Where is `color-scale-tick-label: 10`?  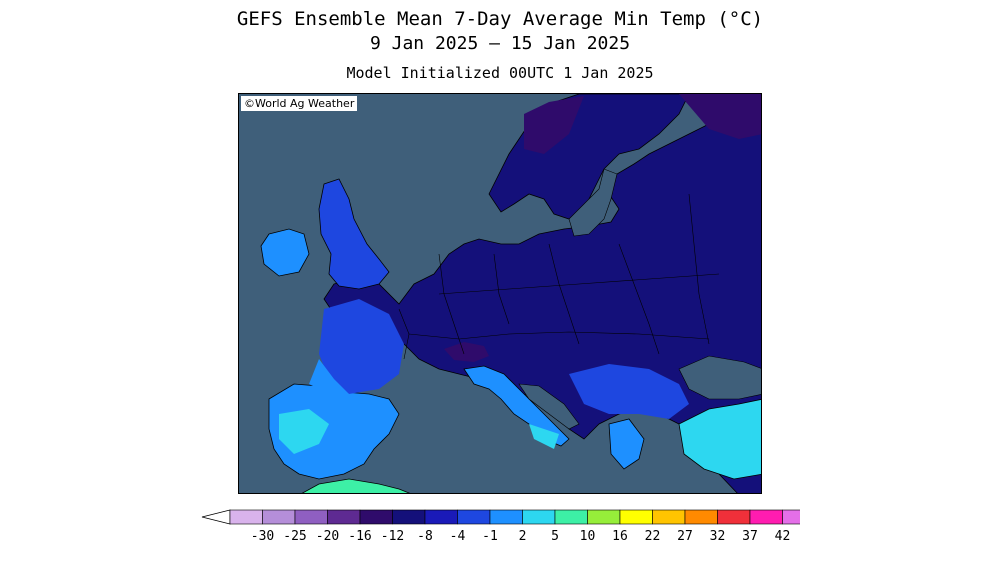
color-scale-tick-label: 10 is located at coordinates (588, 536).